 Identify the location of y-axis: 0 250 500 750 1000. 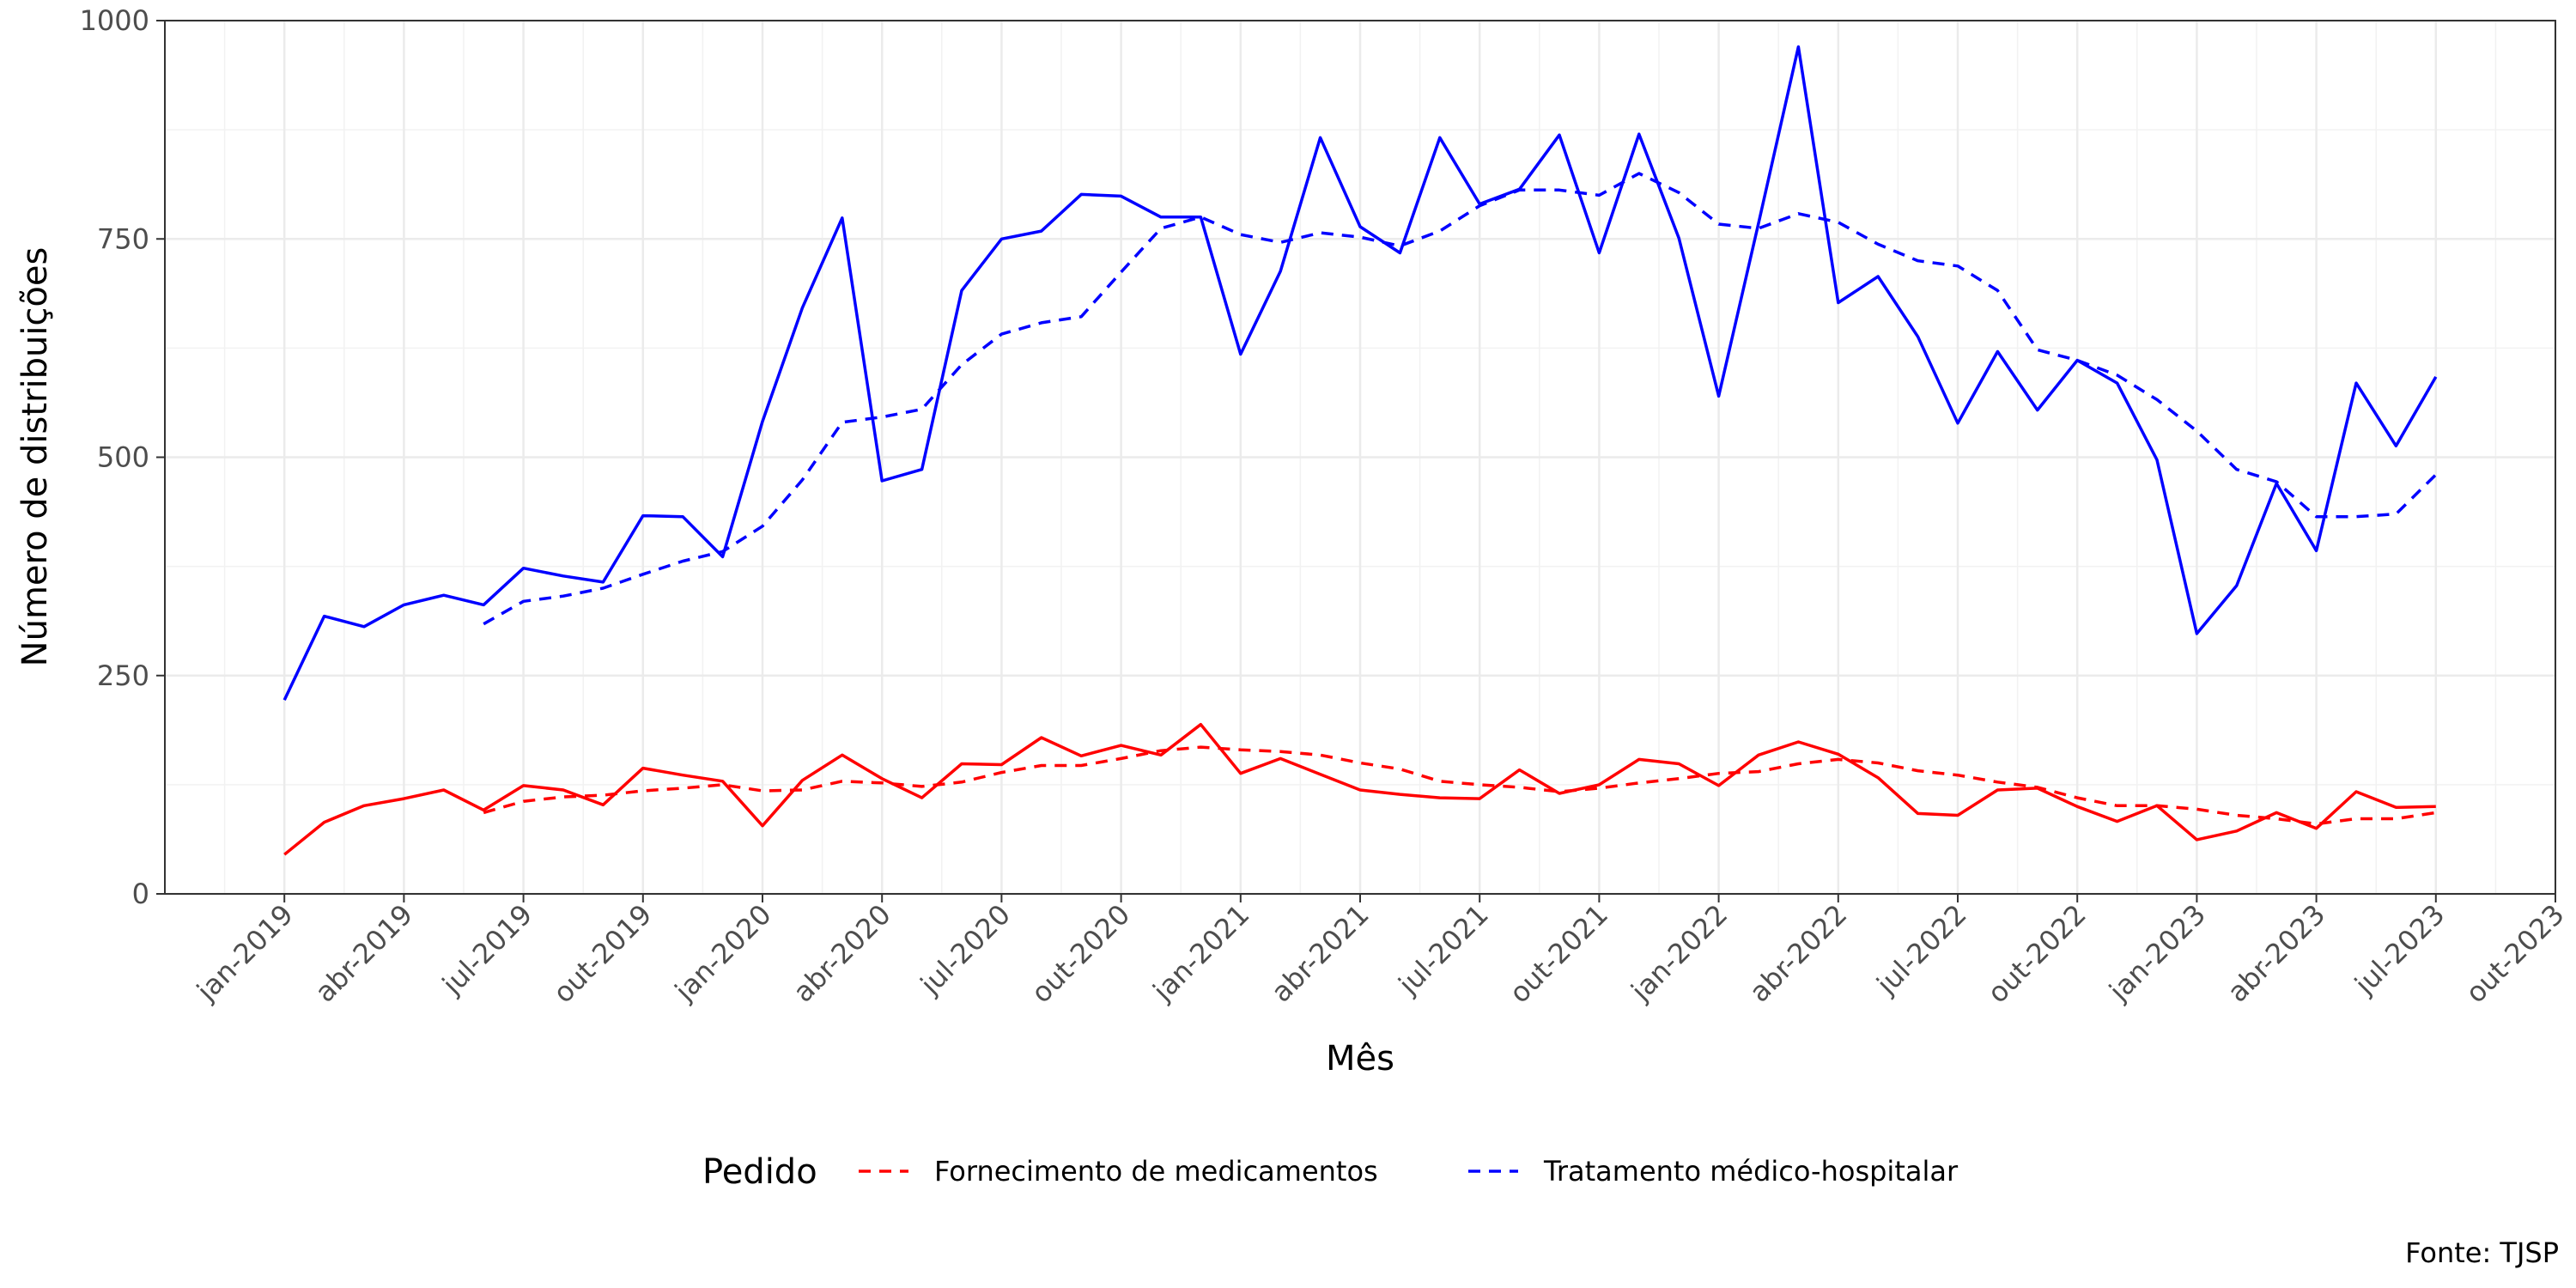
(123, 457).